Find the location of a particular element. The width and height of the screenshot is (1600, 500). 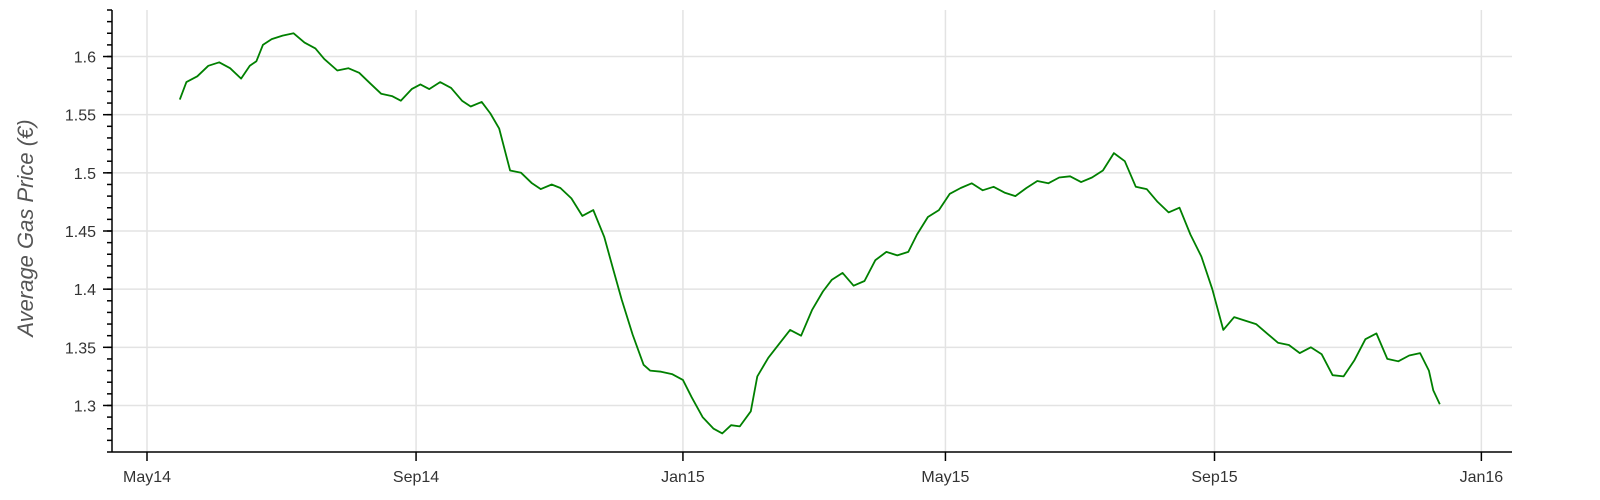

x-tick-label: Jan16 is located at coordinates (1482, 477).